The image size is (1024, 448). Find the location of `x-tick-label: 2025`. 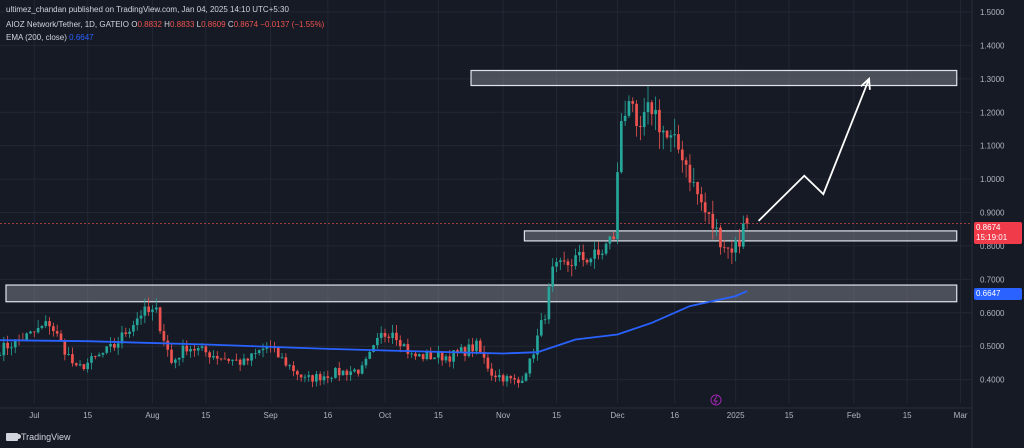

x-tick-label: 2025 is located at coordinates (736, 415).